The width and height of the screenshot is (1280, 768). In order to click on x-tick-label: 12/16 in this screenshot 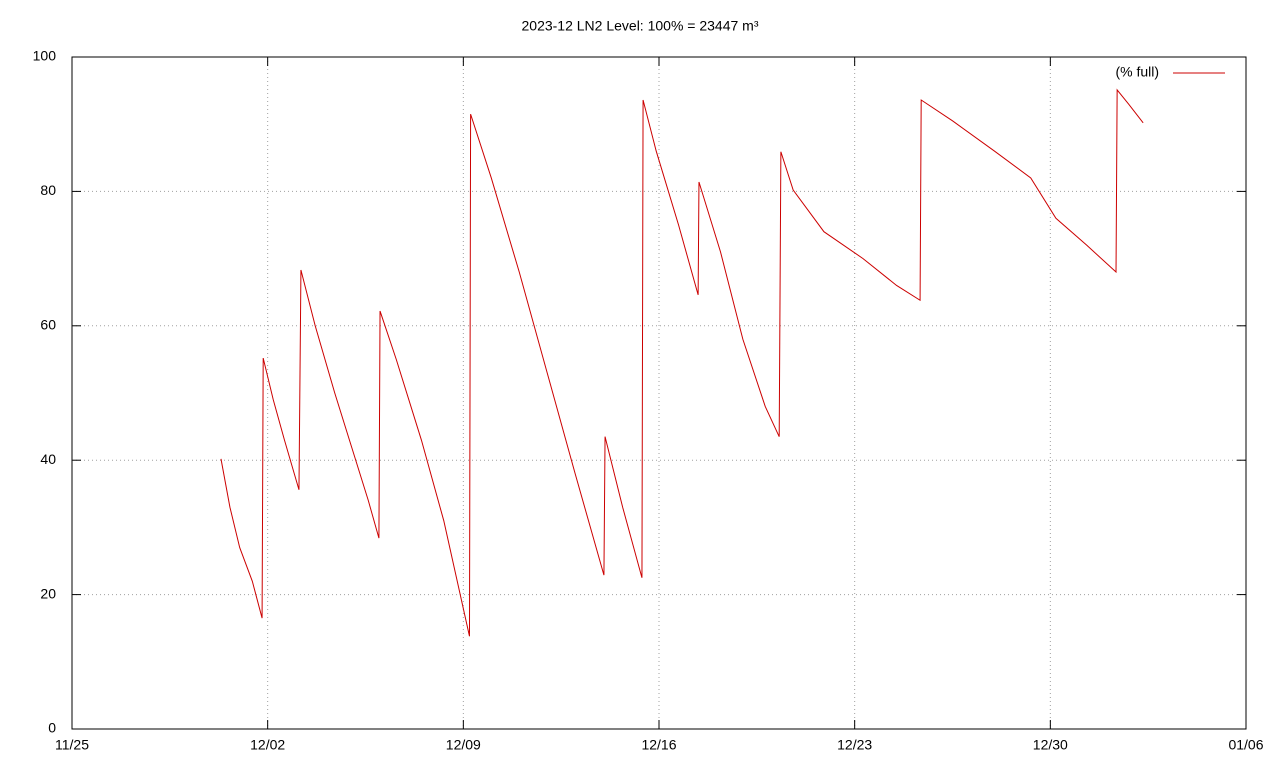, I will do `click(658, 745)`.